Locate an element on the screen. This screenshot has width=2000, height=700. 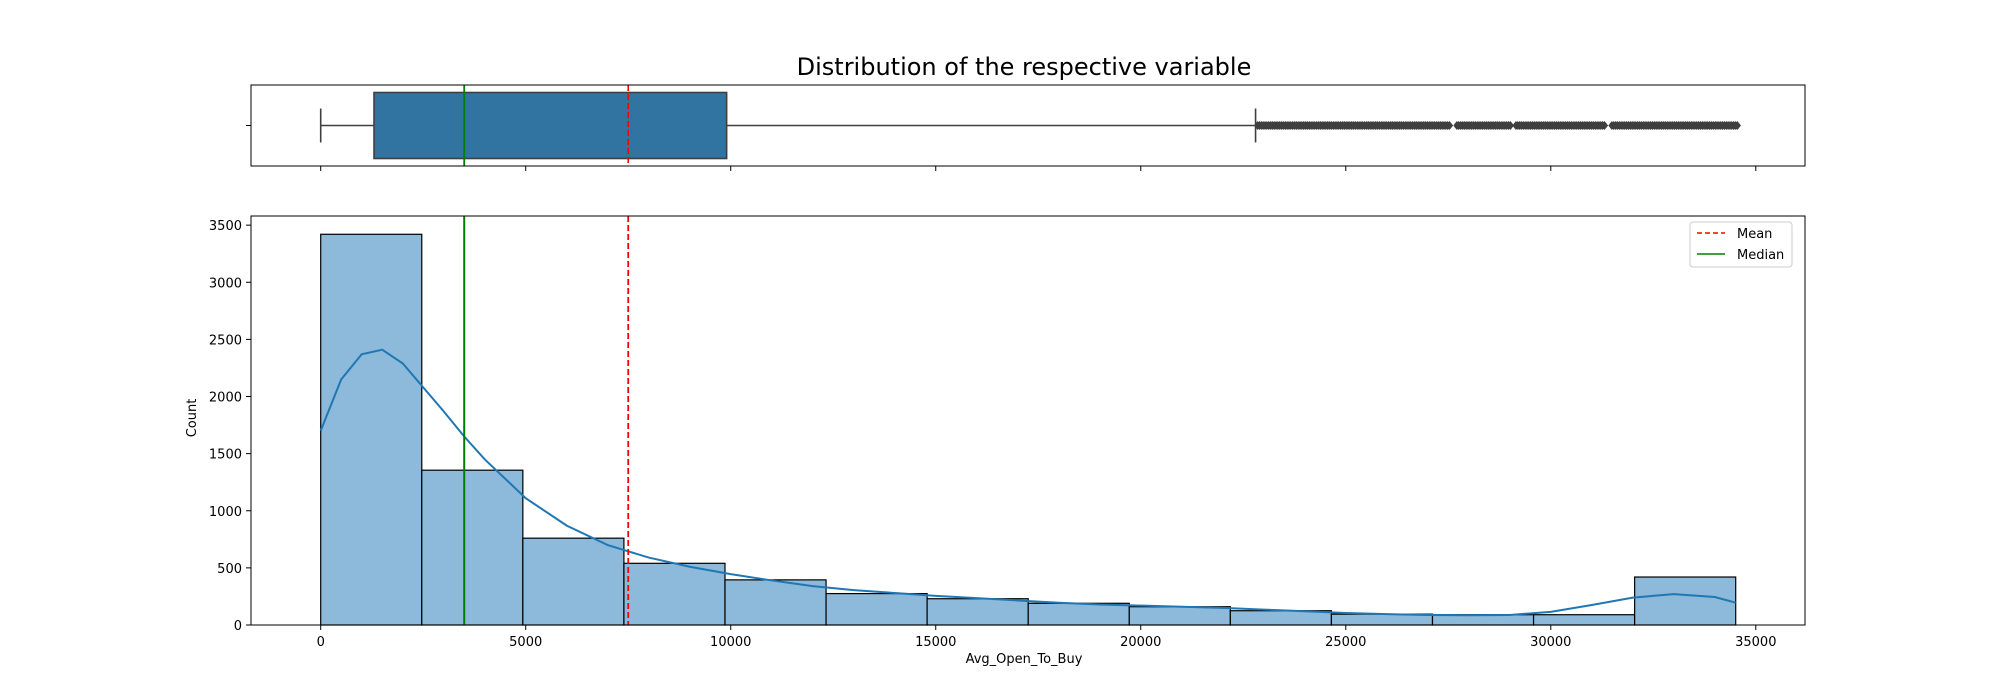
x-tick-label: 20000 is located at coordinates (1140, 642).